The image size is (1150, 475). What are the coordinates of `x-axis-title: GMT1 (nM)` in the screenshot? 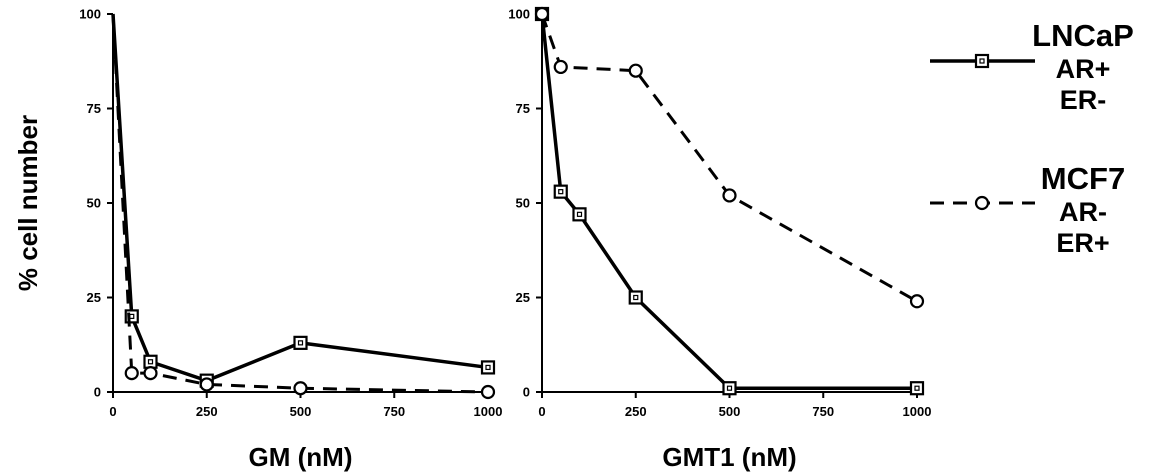 It's located at (729, 457).